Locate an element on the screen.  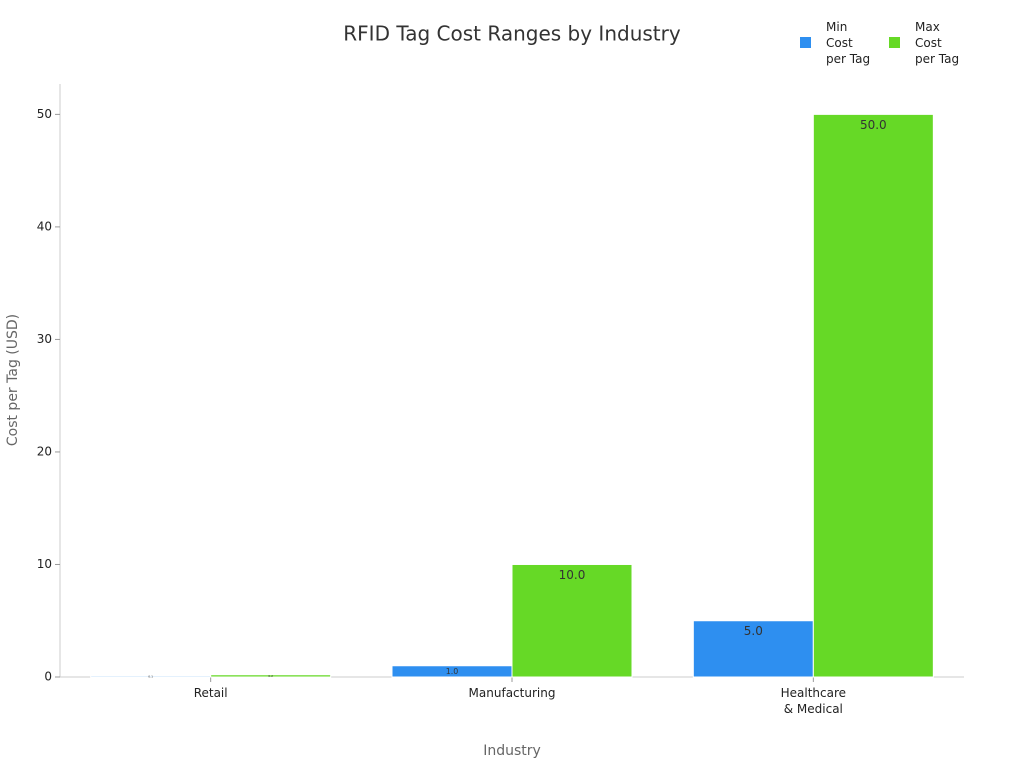
y-tick-label: 10 is located at coordinates (44, 564).